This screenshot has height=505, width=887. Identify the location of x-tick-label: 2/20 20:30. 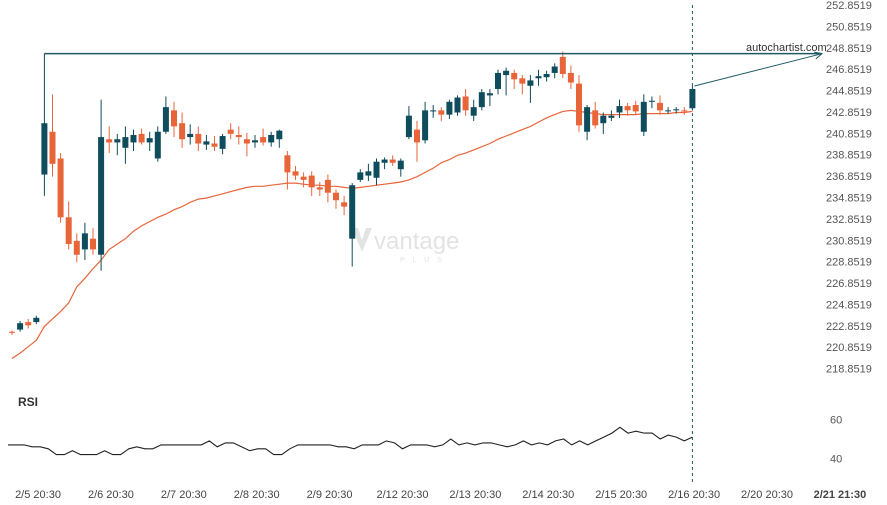
(767, 495).